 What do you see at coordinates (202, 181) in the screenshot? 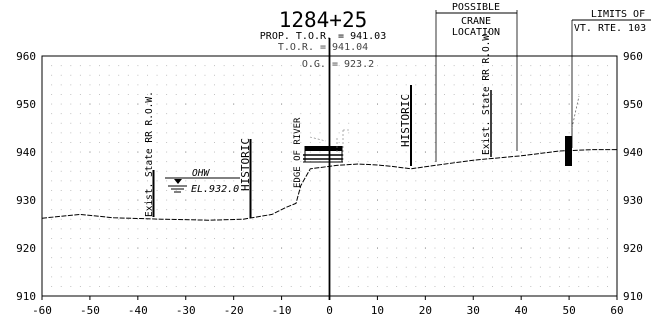
I see `ohw-symbol: OHW EL.932.0` at bounding box center [202, 181].